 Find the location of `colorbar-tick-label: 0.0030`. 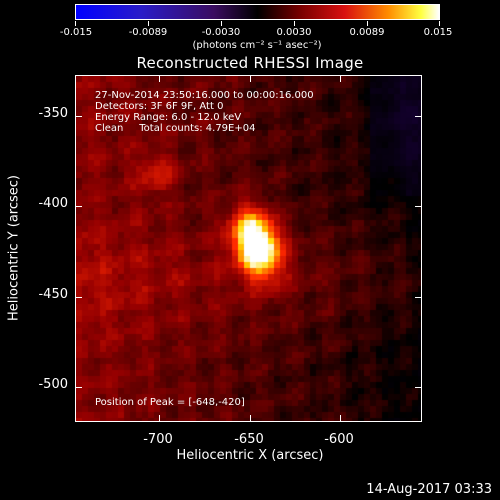

colorbar-tick-label: 0.0030 is located at coordinates (294, 32).